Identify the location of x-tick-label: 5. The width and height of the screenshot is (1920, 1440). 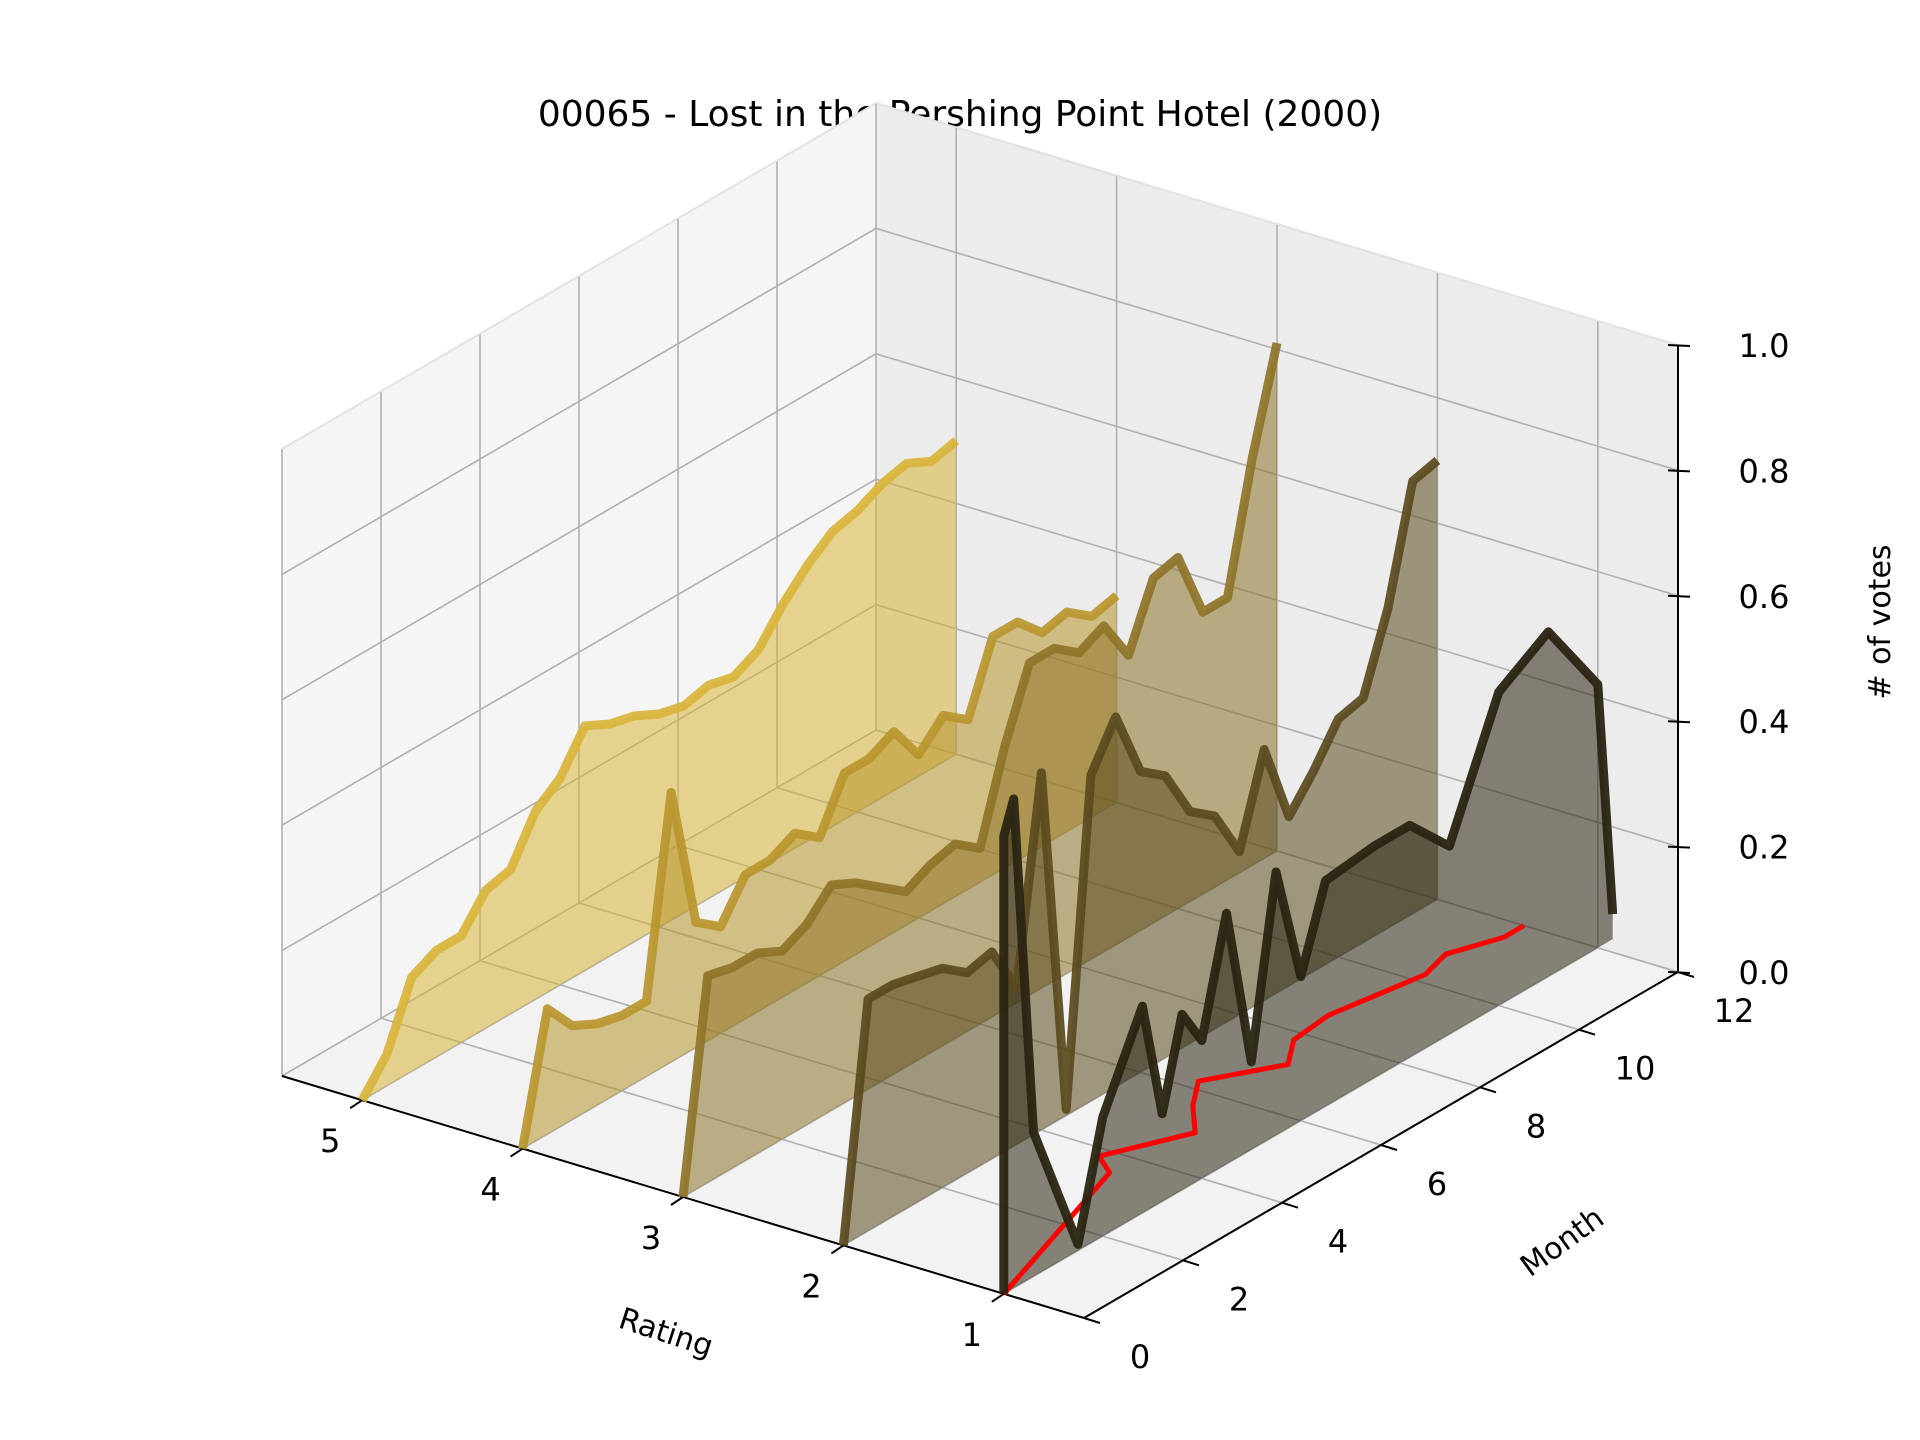
(330, 1141).